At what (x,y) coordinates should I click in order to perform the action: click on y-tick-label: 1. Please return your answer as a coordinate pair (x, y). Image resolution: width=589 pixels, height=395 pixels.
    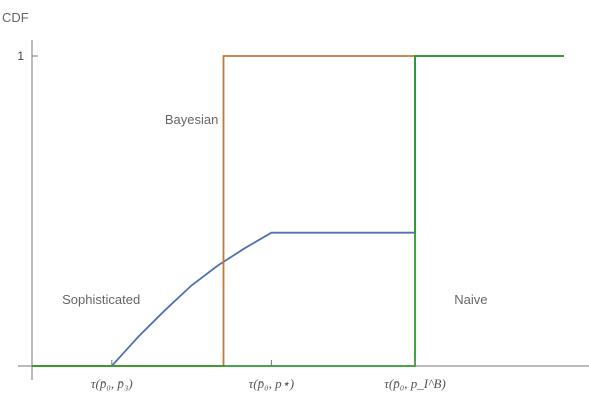
    Looking at the image, I should click on (20, 56).